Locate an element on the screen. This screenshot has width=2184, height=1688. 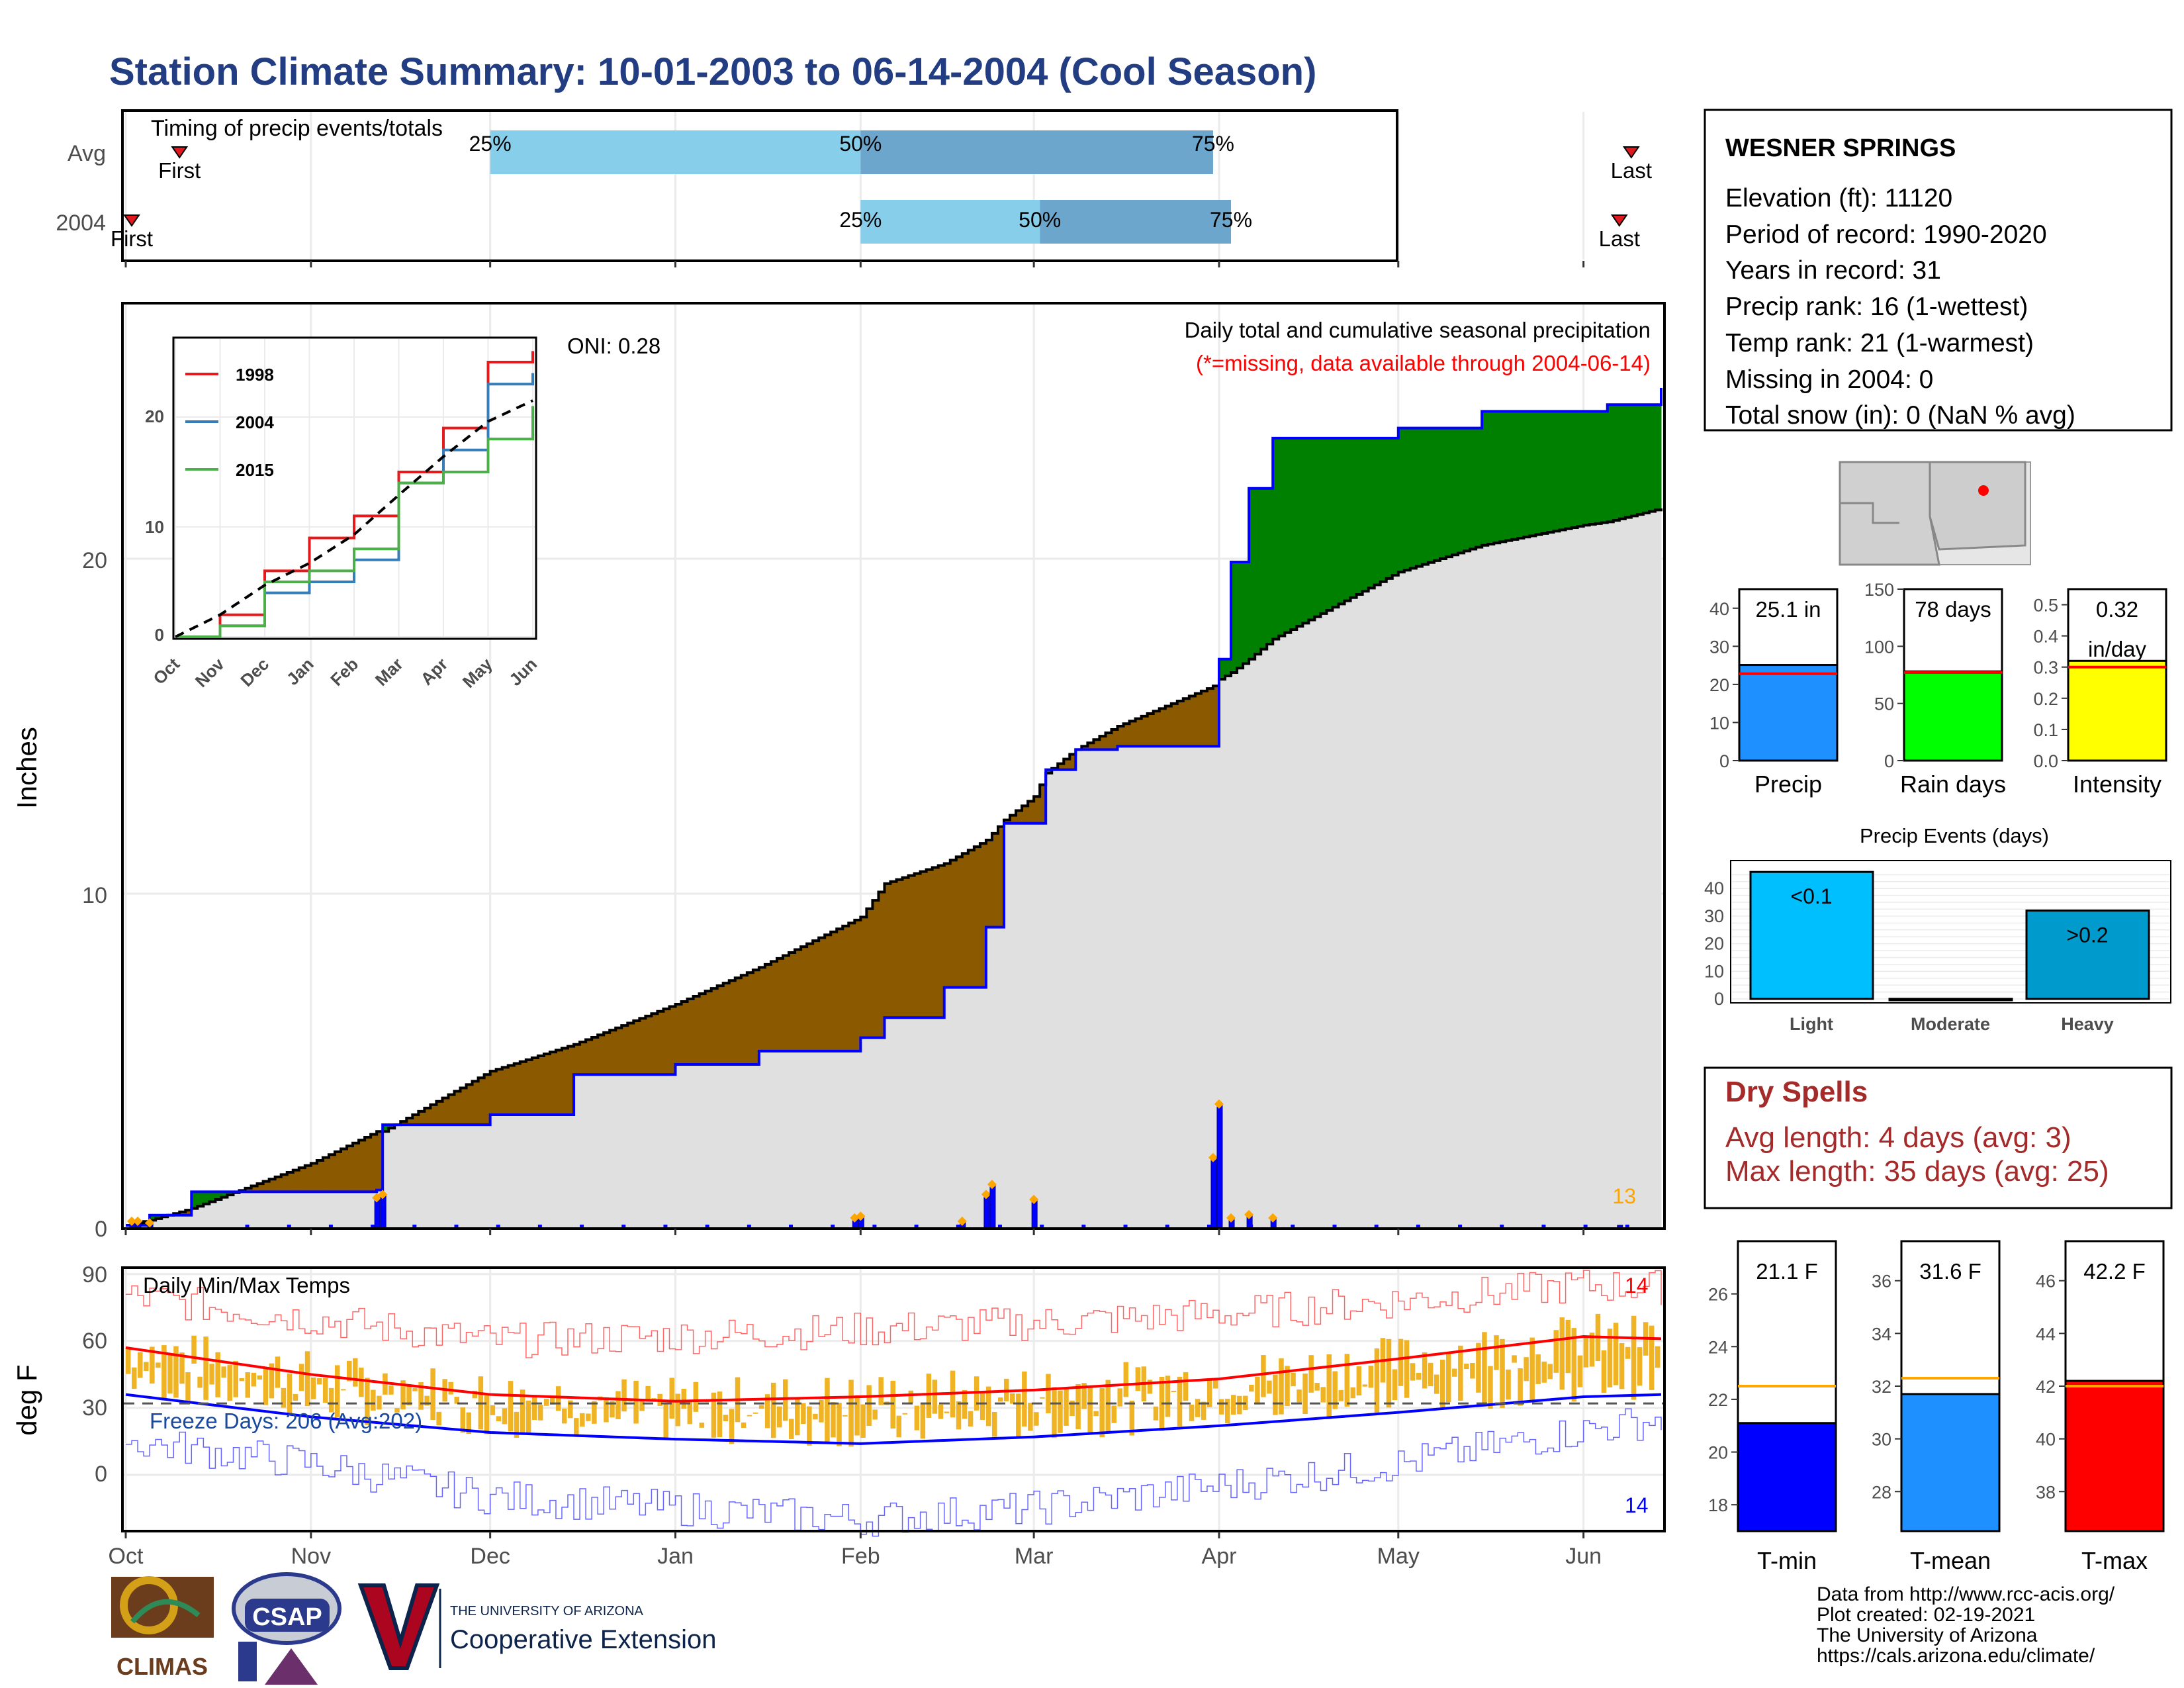
precip-ytick-0: 0 is located at coordinates (101, 1229).